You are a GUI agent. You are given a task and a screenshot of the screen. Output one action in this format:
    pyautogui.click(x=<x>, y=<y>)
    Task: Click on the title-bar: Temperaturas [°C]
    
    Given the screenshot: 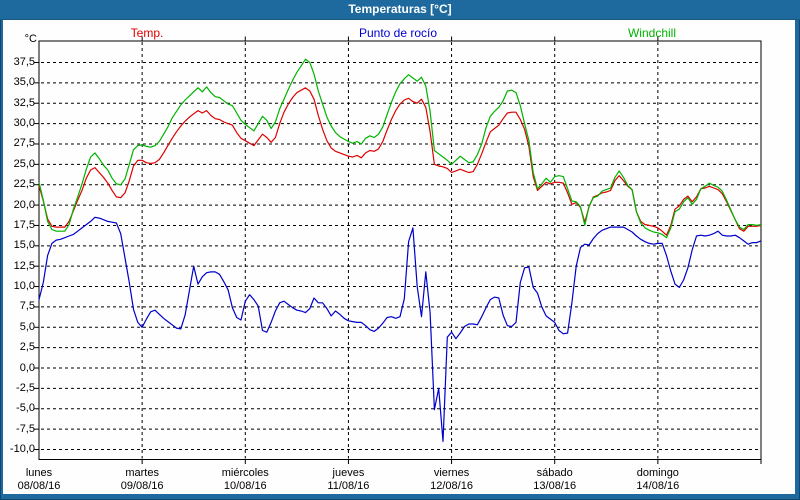 What is the action you would take?
    pyautogui.click(x=400, y=10)
    